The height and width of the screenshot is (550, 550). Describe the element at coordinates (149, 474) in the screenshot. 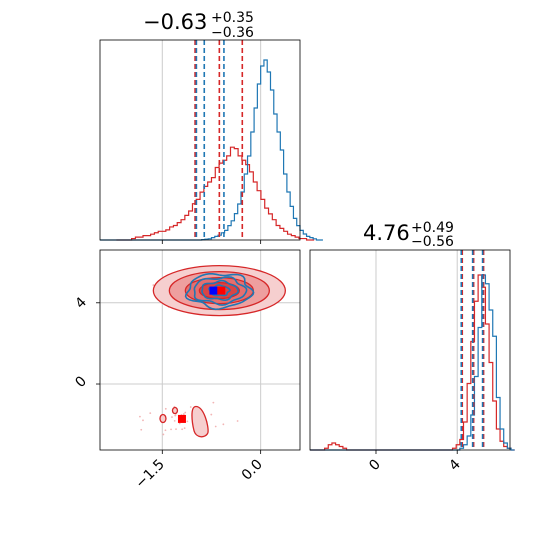

I see `p1-tick-label: −1.5` at that location.